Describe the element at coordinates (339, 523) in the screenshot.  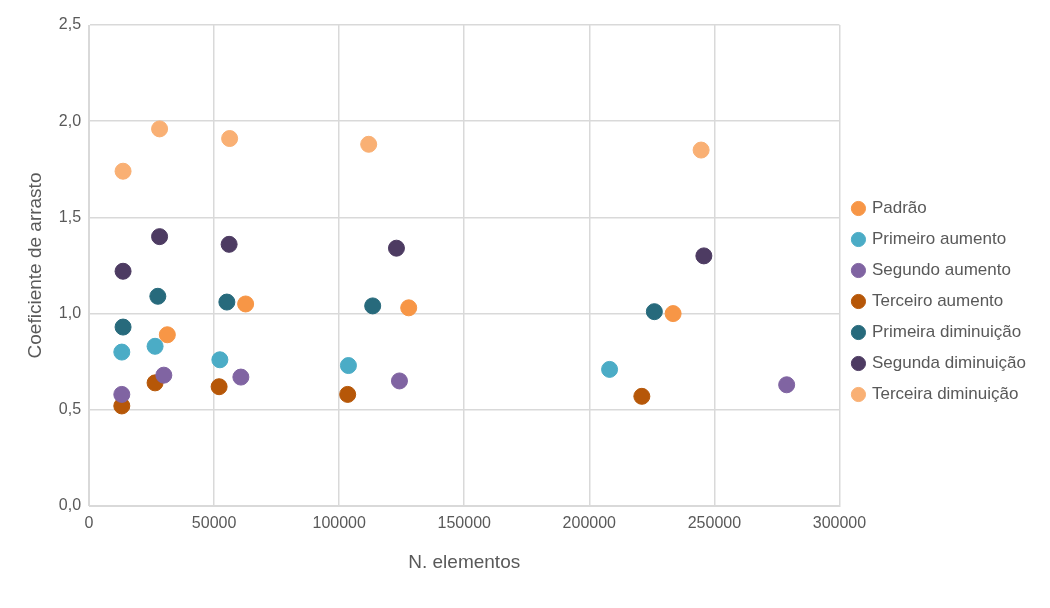
I see `x-tick-label: 100000` at that location.